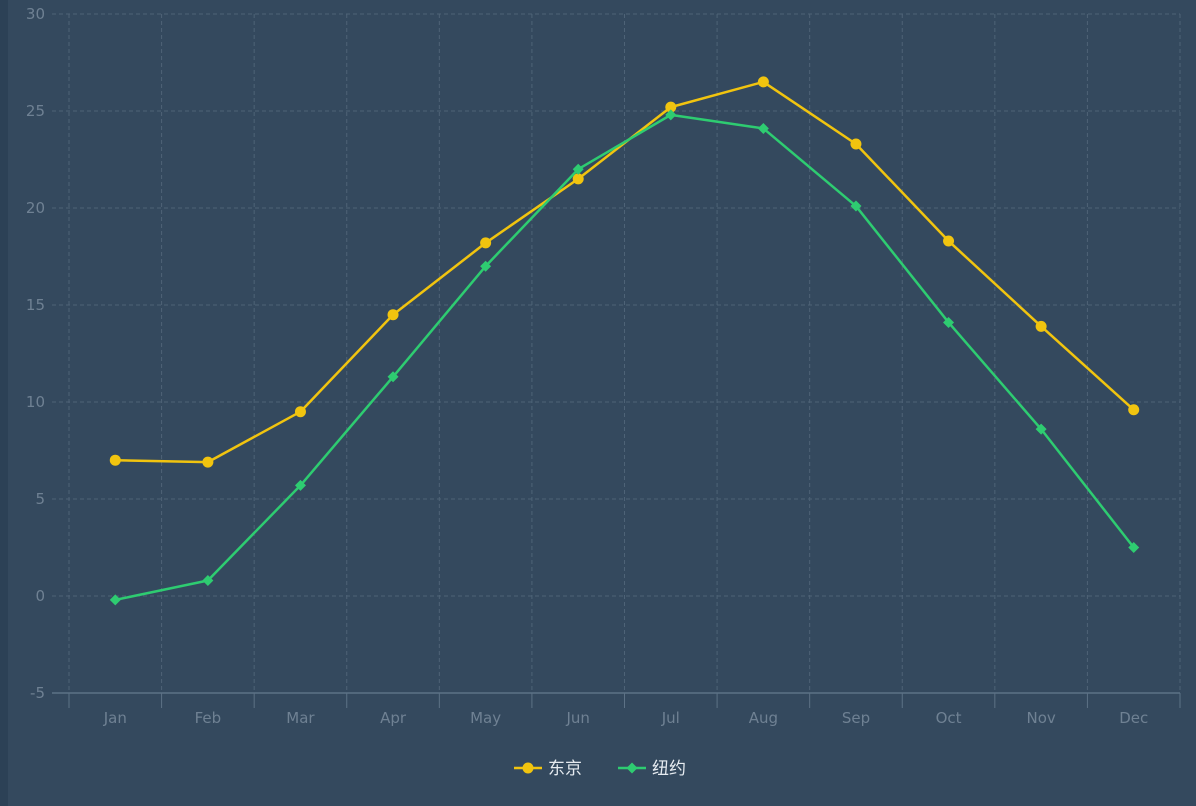 The width and height of the screenshot is (1196, 806). I want to click on x-tick-label: Mar, so click(300, 718).